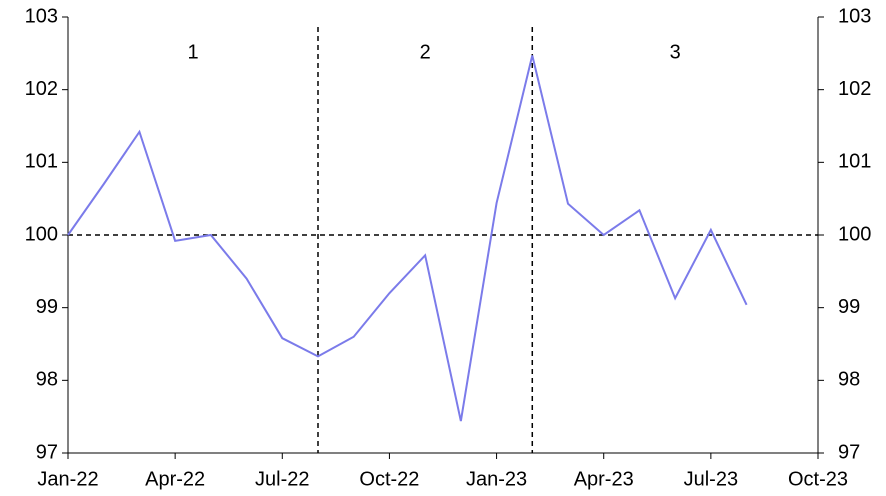  What do you see at coordinates (854, 16) in the screenshot?
I see `y2-tick-label: 103` at bounding box center [854, 16].